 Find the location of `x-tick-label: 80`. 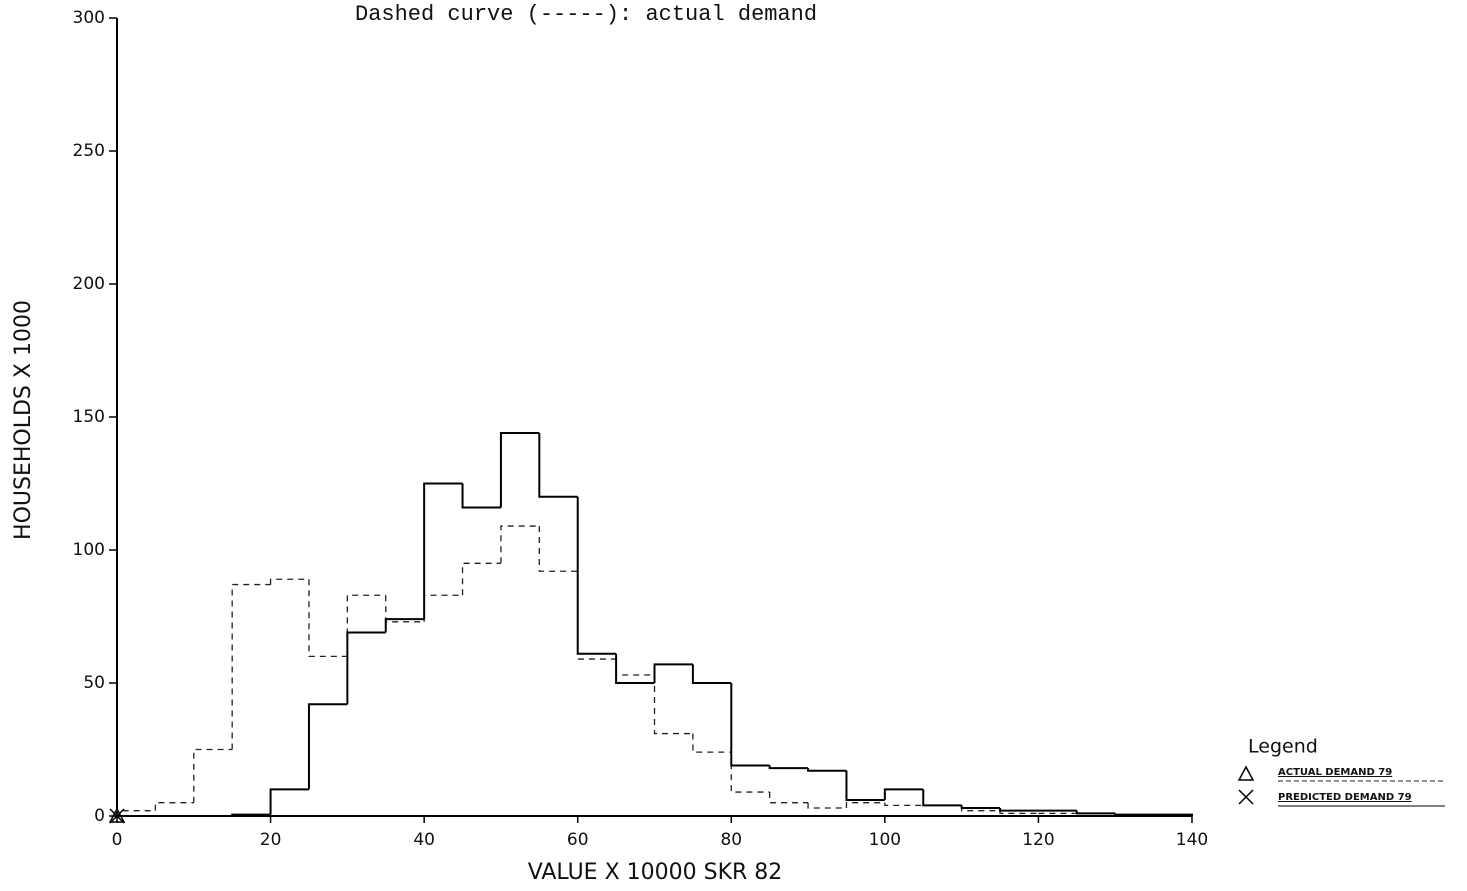

x-tick-label: 80 is located at coordinates (731, 840).